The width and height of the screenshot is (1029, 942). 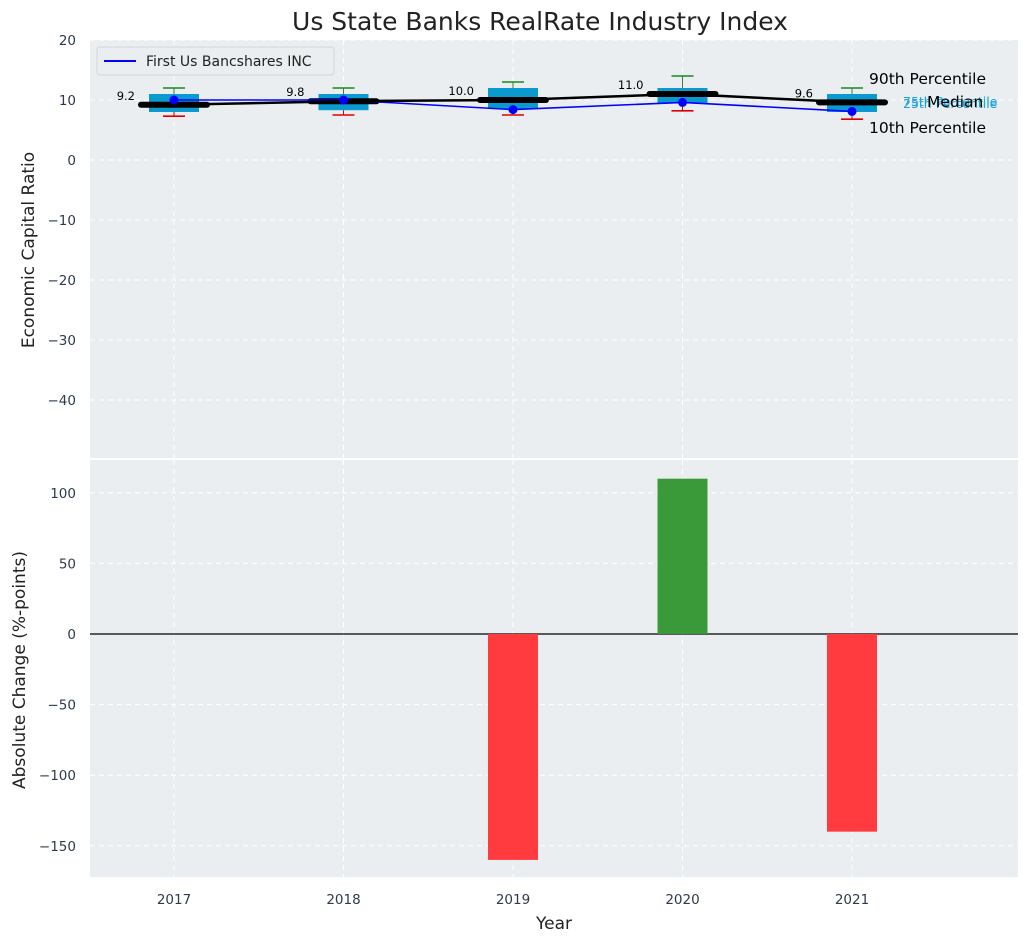 I want to click on p75-annotation: 75th Percentile, so click(x=950, y=101).